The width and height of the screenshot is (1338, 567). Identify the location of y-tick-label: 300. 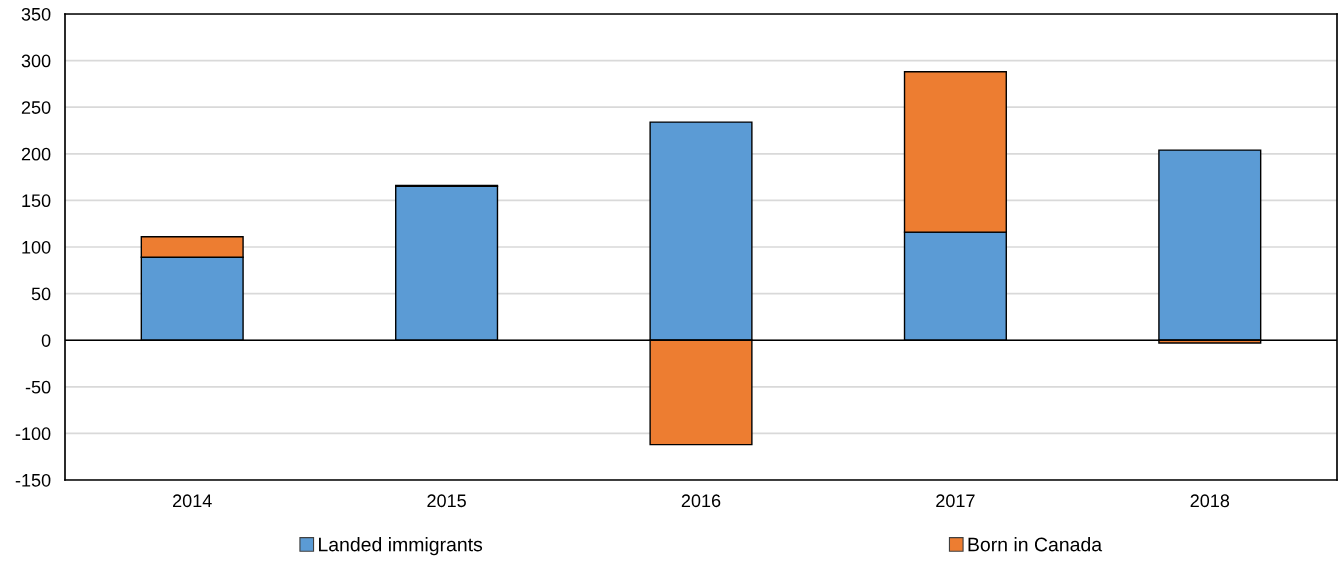
(36, 61).